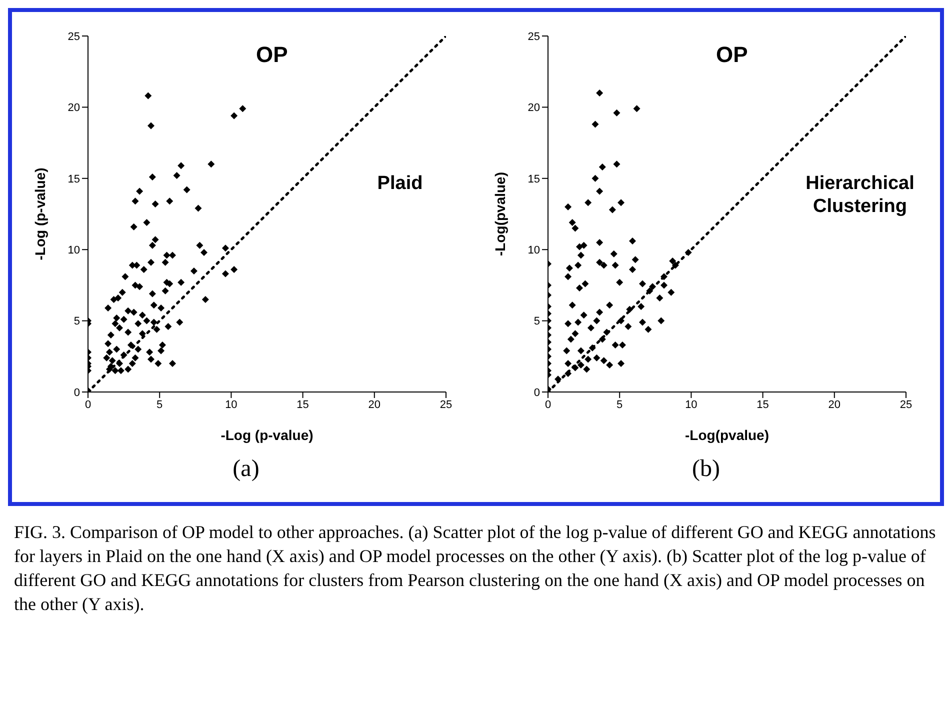  What do you see at coordinates (40, 214) in the screenshot?
I see `y-axis-title: -Log (p-value)` at bounding box center [40, 214].